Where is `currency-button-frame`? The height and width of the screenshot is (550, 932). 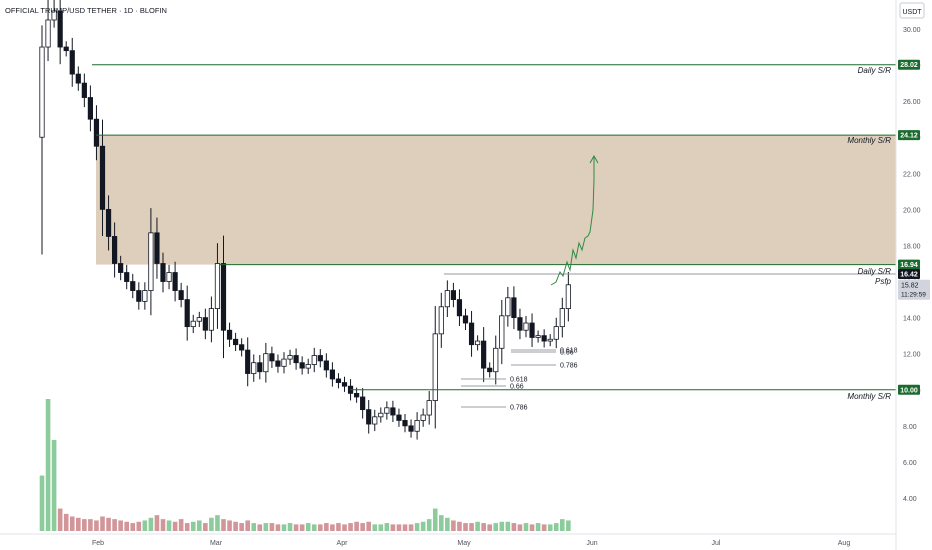
currency-button-frame is located at coordinates (912, 10).